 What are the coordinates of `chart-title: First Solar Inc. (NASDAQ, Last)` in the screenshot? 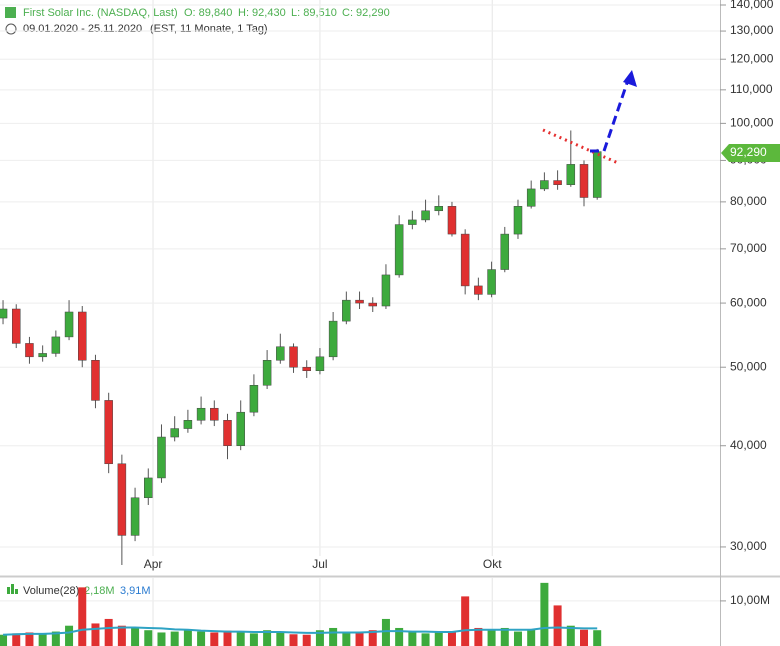 It's located at (100, 13).